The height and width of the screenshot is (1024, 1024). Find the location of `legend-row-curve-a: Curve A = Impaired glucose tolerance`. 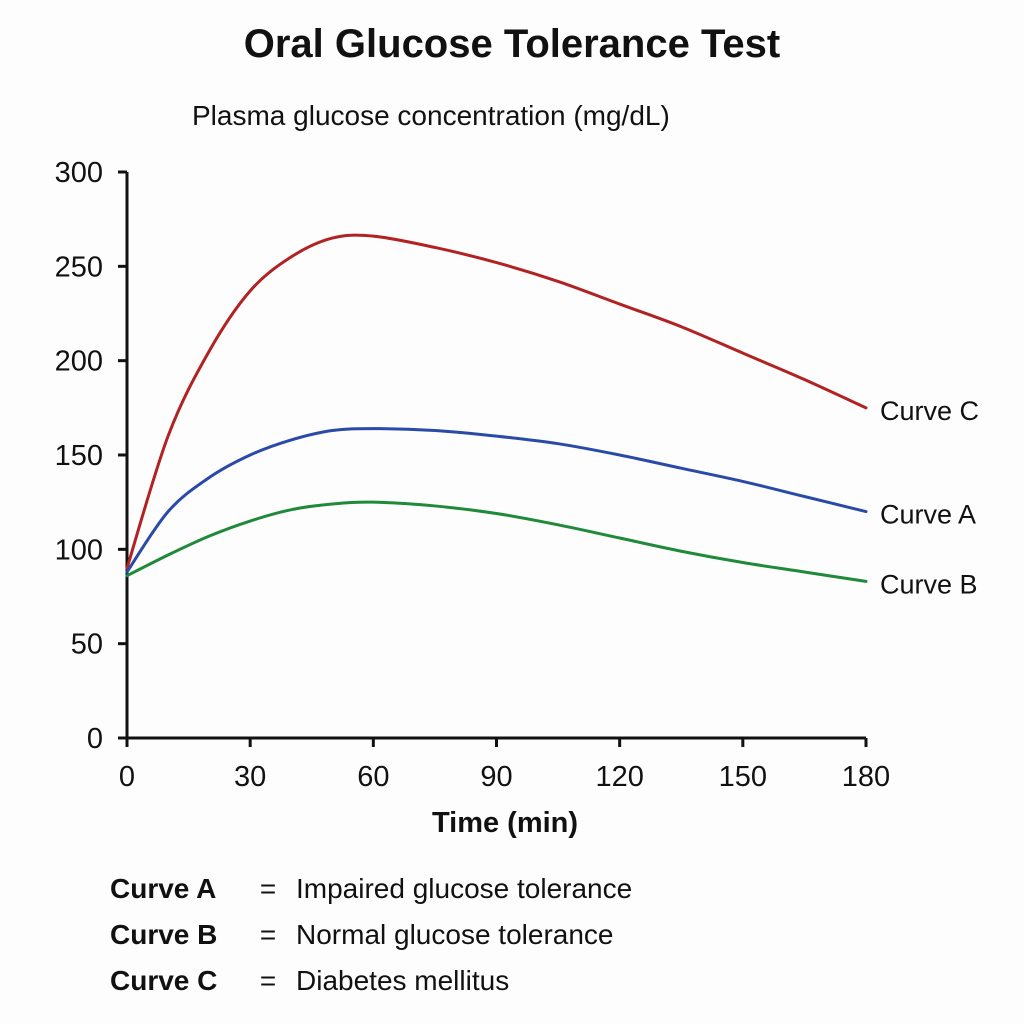

legend-row-curve-a: Curve A = Impaired glucose tolerance is located at coordinates (371, 889).